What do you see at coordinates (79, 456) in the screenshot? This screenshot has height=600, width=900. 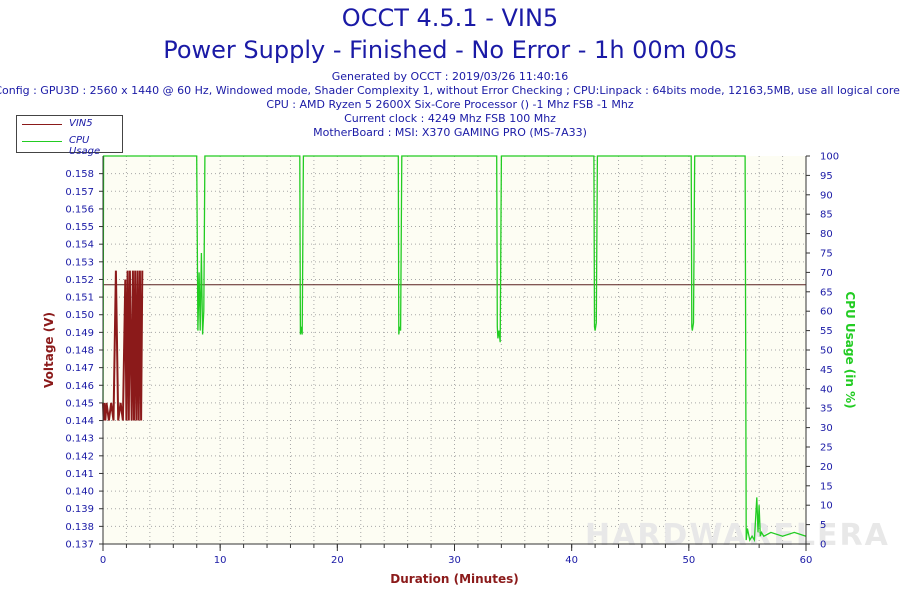 I see `y-tick-label: 0.142` at bounding box center [79, 456].